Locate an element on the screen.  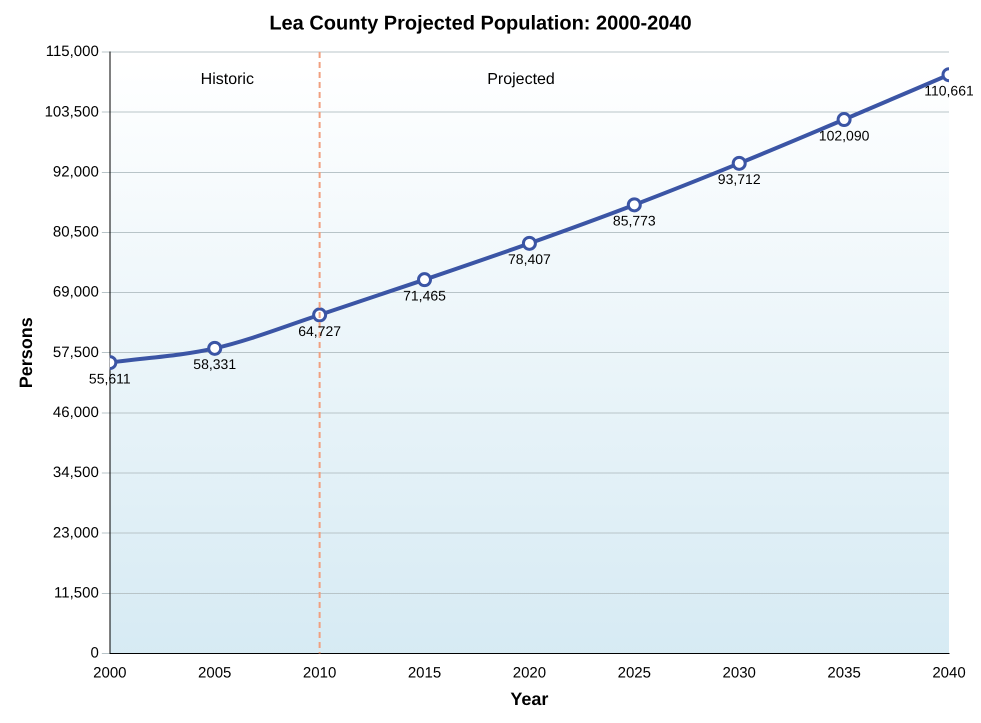
x-tick-label: 2005 is located at coordinates (215, 673).